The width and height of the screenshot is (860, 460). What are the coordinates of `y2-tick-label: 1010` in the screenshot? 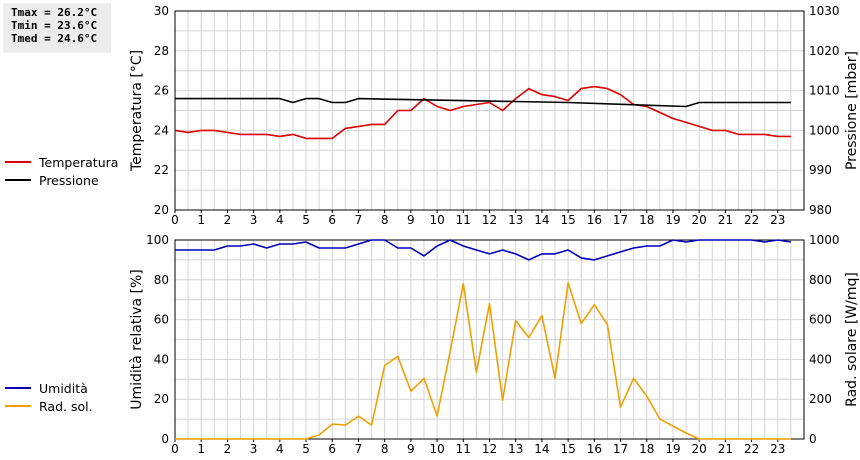 It's located at (824, 91).